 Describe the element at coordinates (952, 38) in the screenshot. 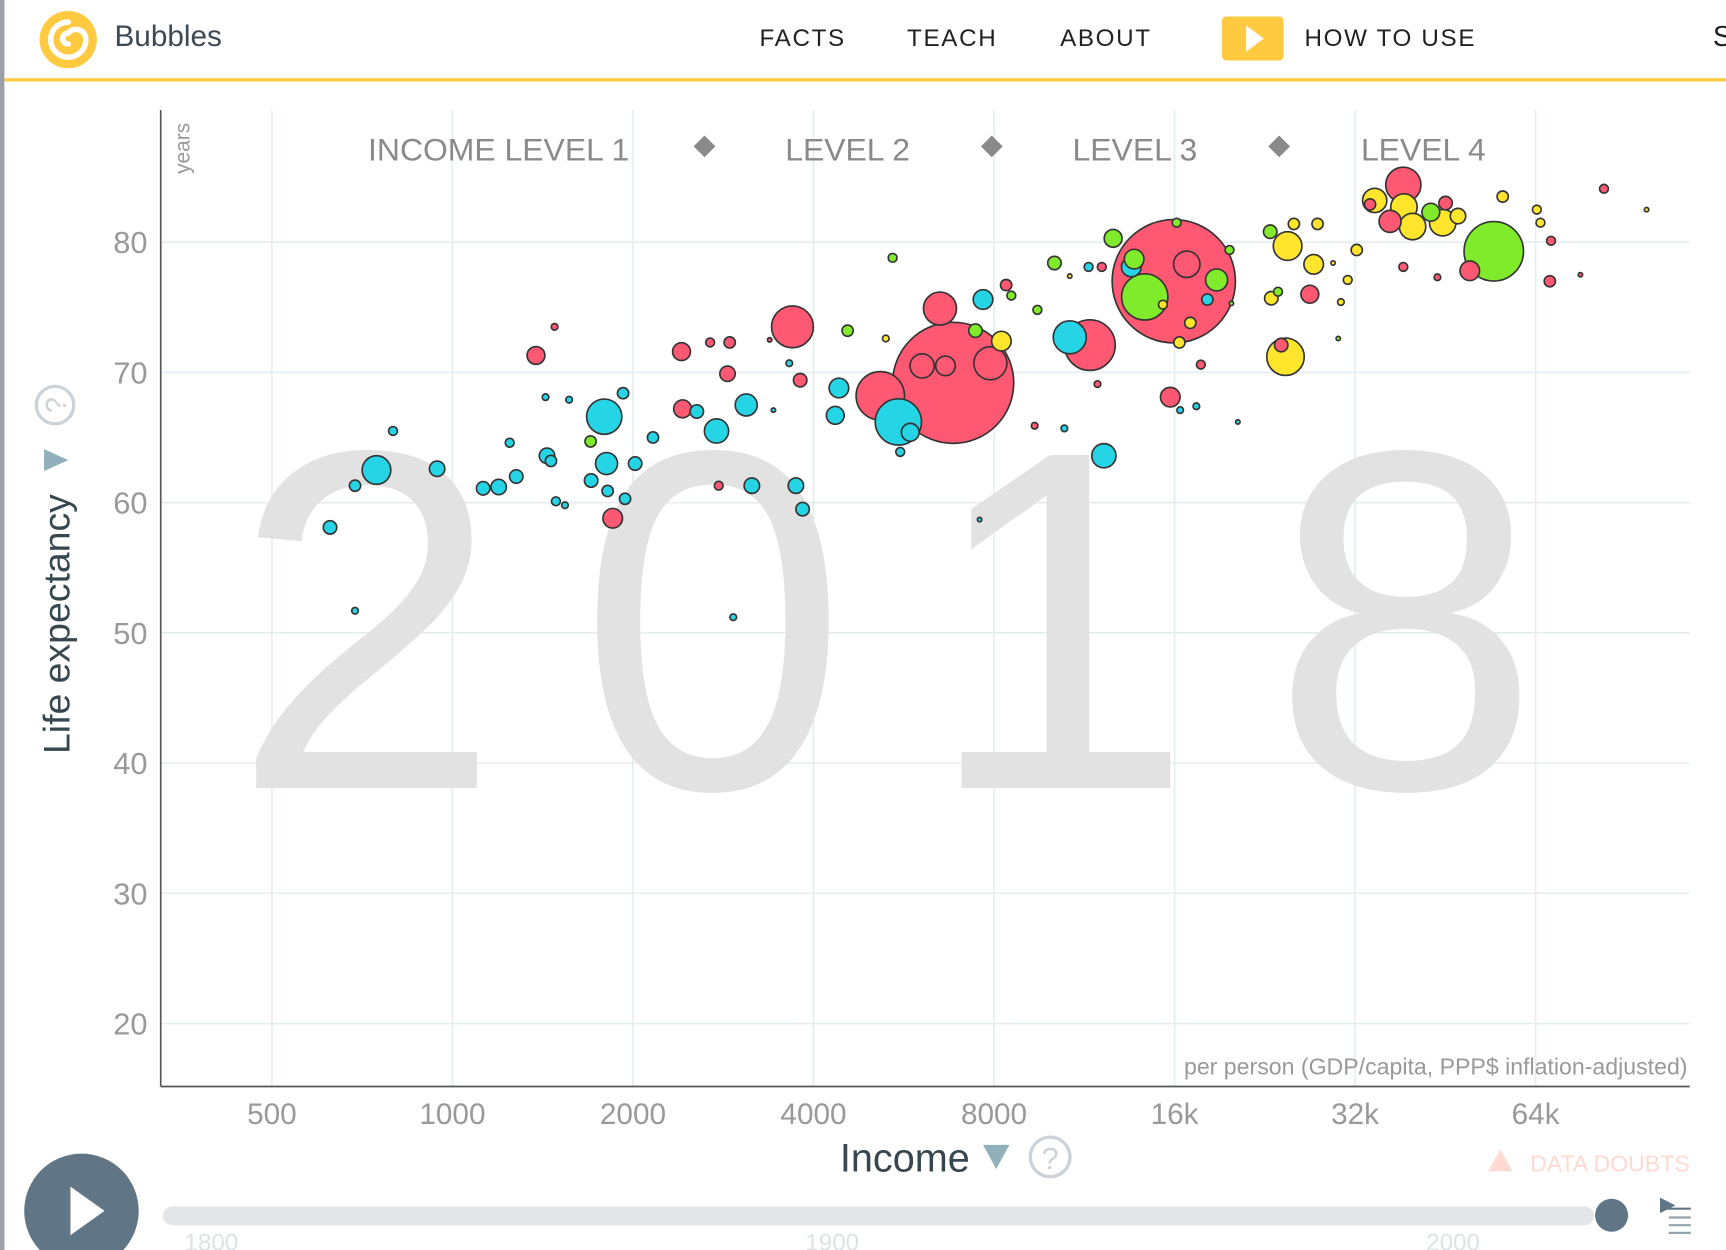

I see `nav-teach: TEACH` at that location.